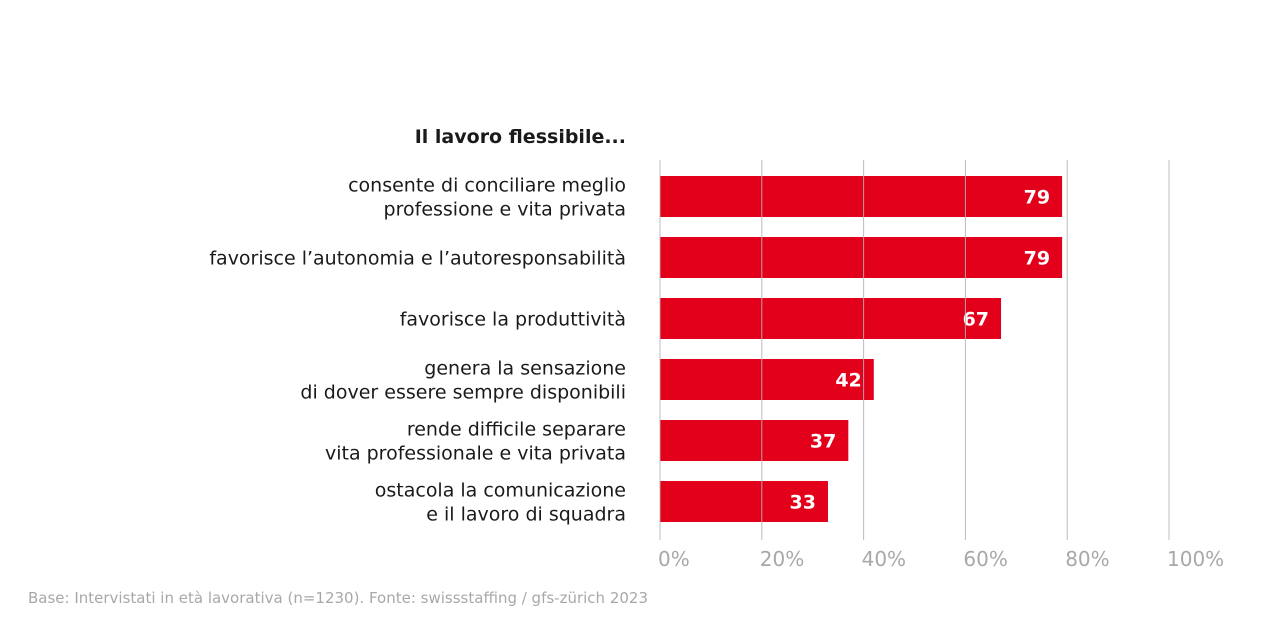 This screenshot has width=1262, height=630. Describe the element at coordinates (526, 515) in the screenshot. I see `category-label-6-line-2: e il lavoro di squadra` at that location.